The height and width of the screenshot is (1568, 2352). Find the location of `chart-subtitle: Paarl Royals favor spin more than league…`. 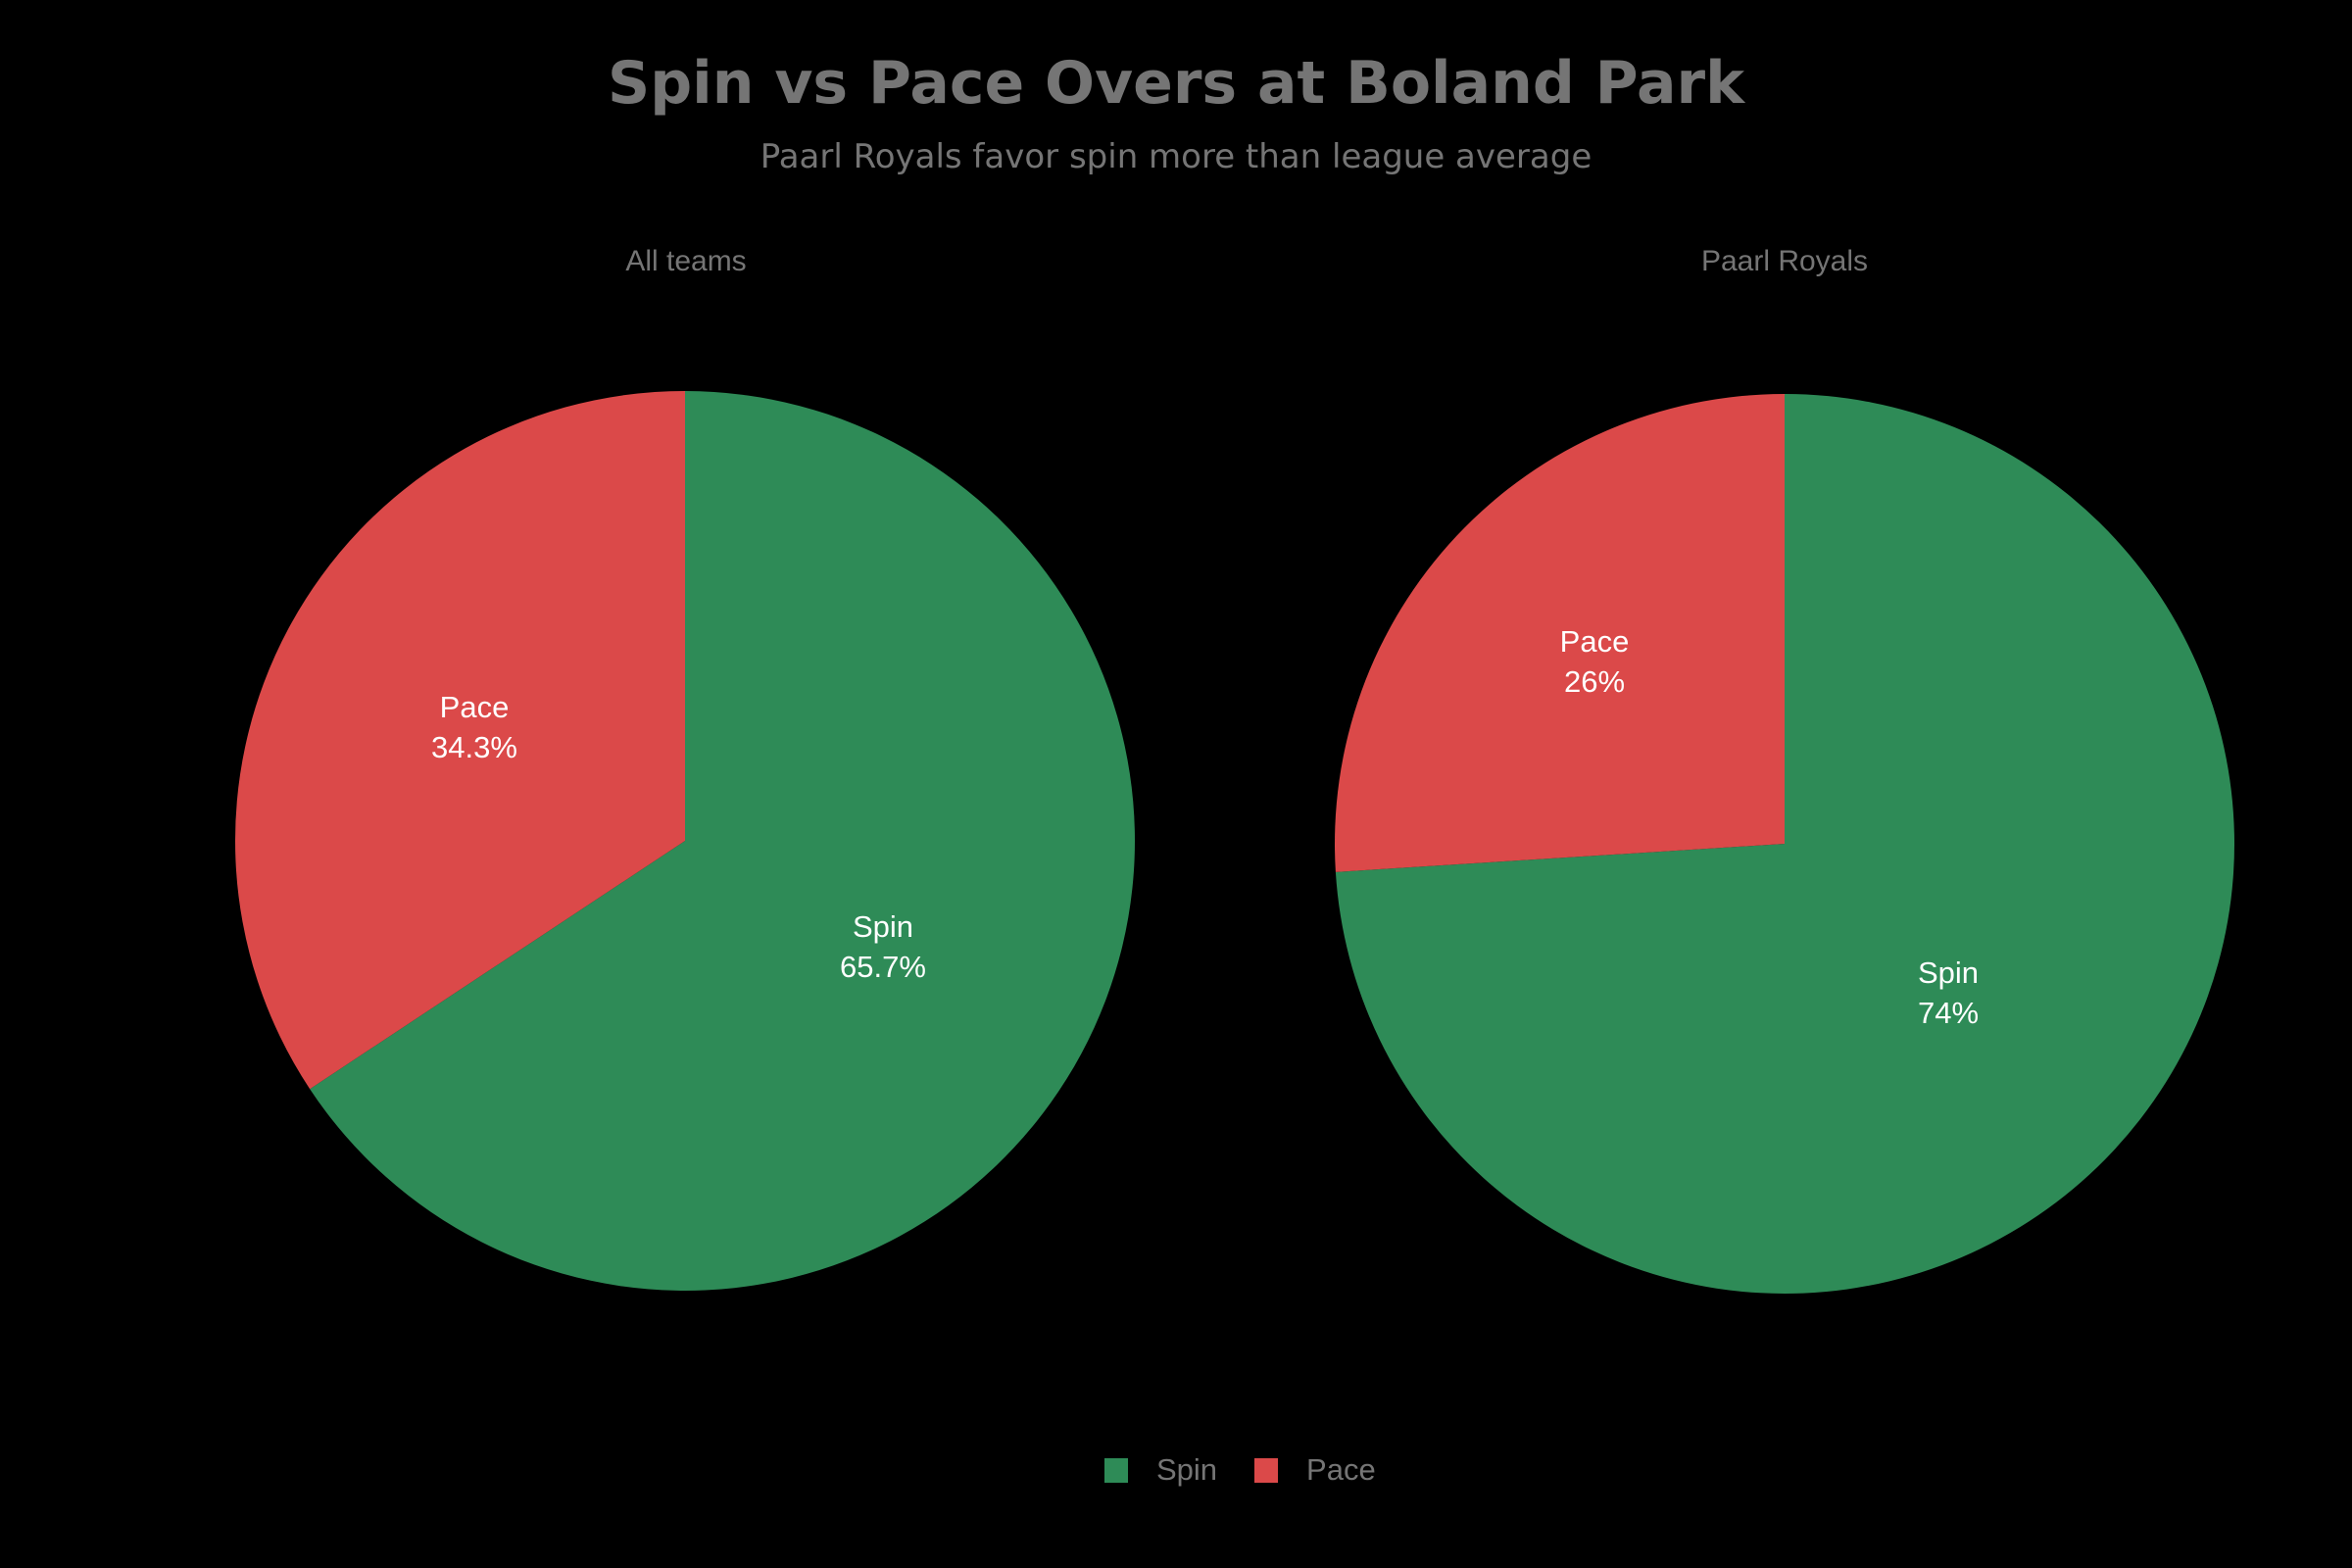

chart-subtitle: Paarl Royals favor spin more than league… is located at coordinates (1176, 156).